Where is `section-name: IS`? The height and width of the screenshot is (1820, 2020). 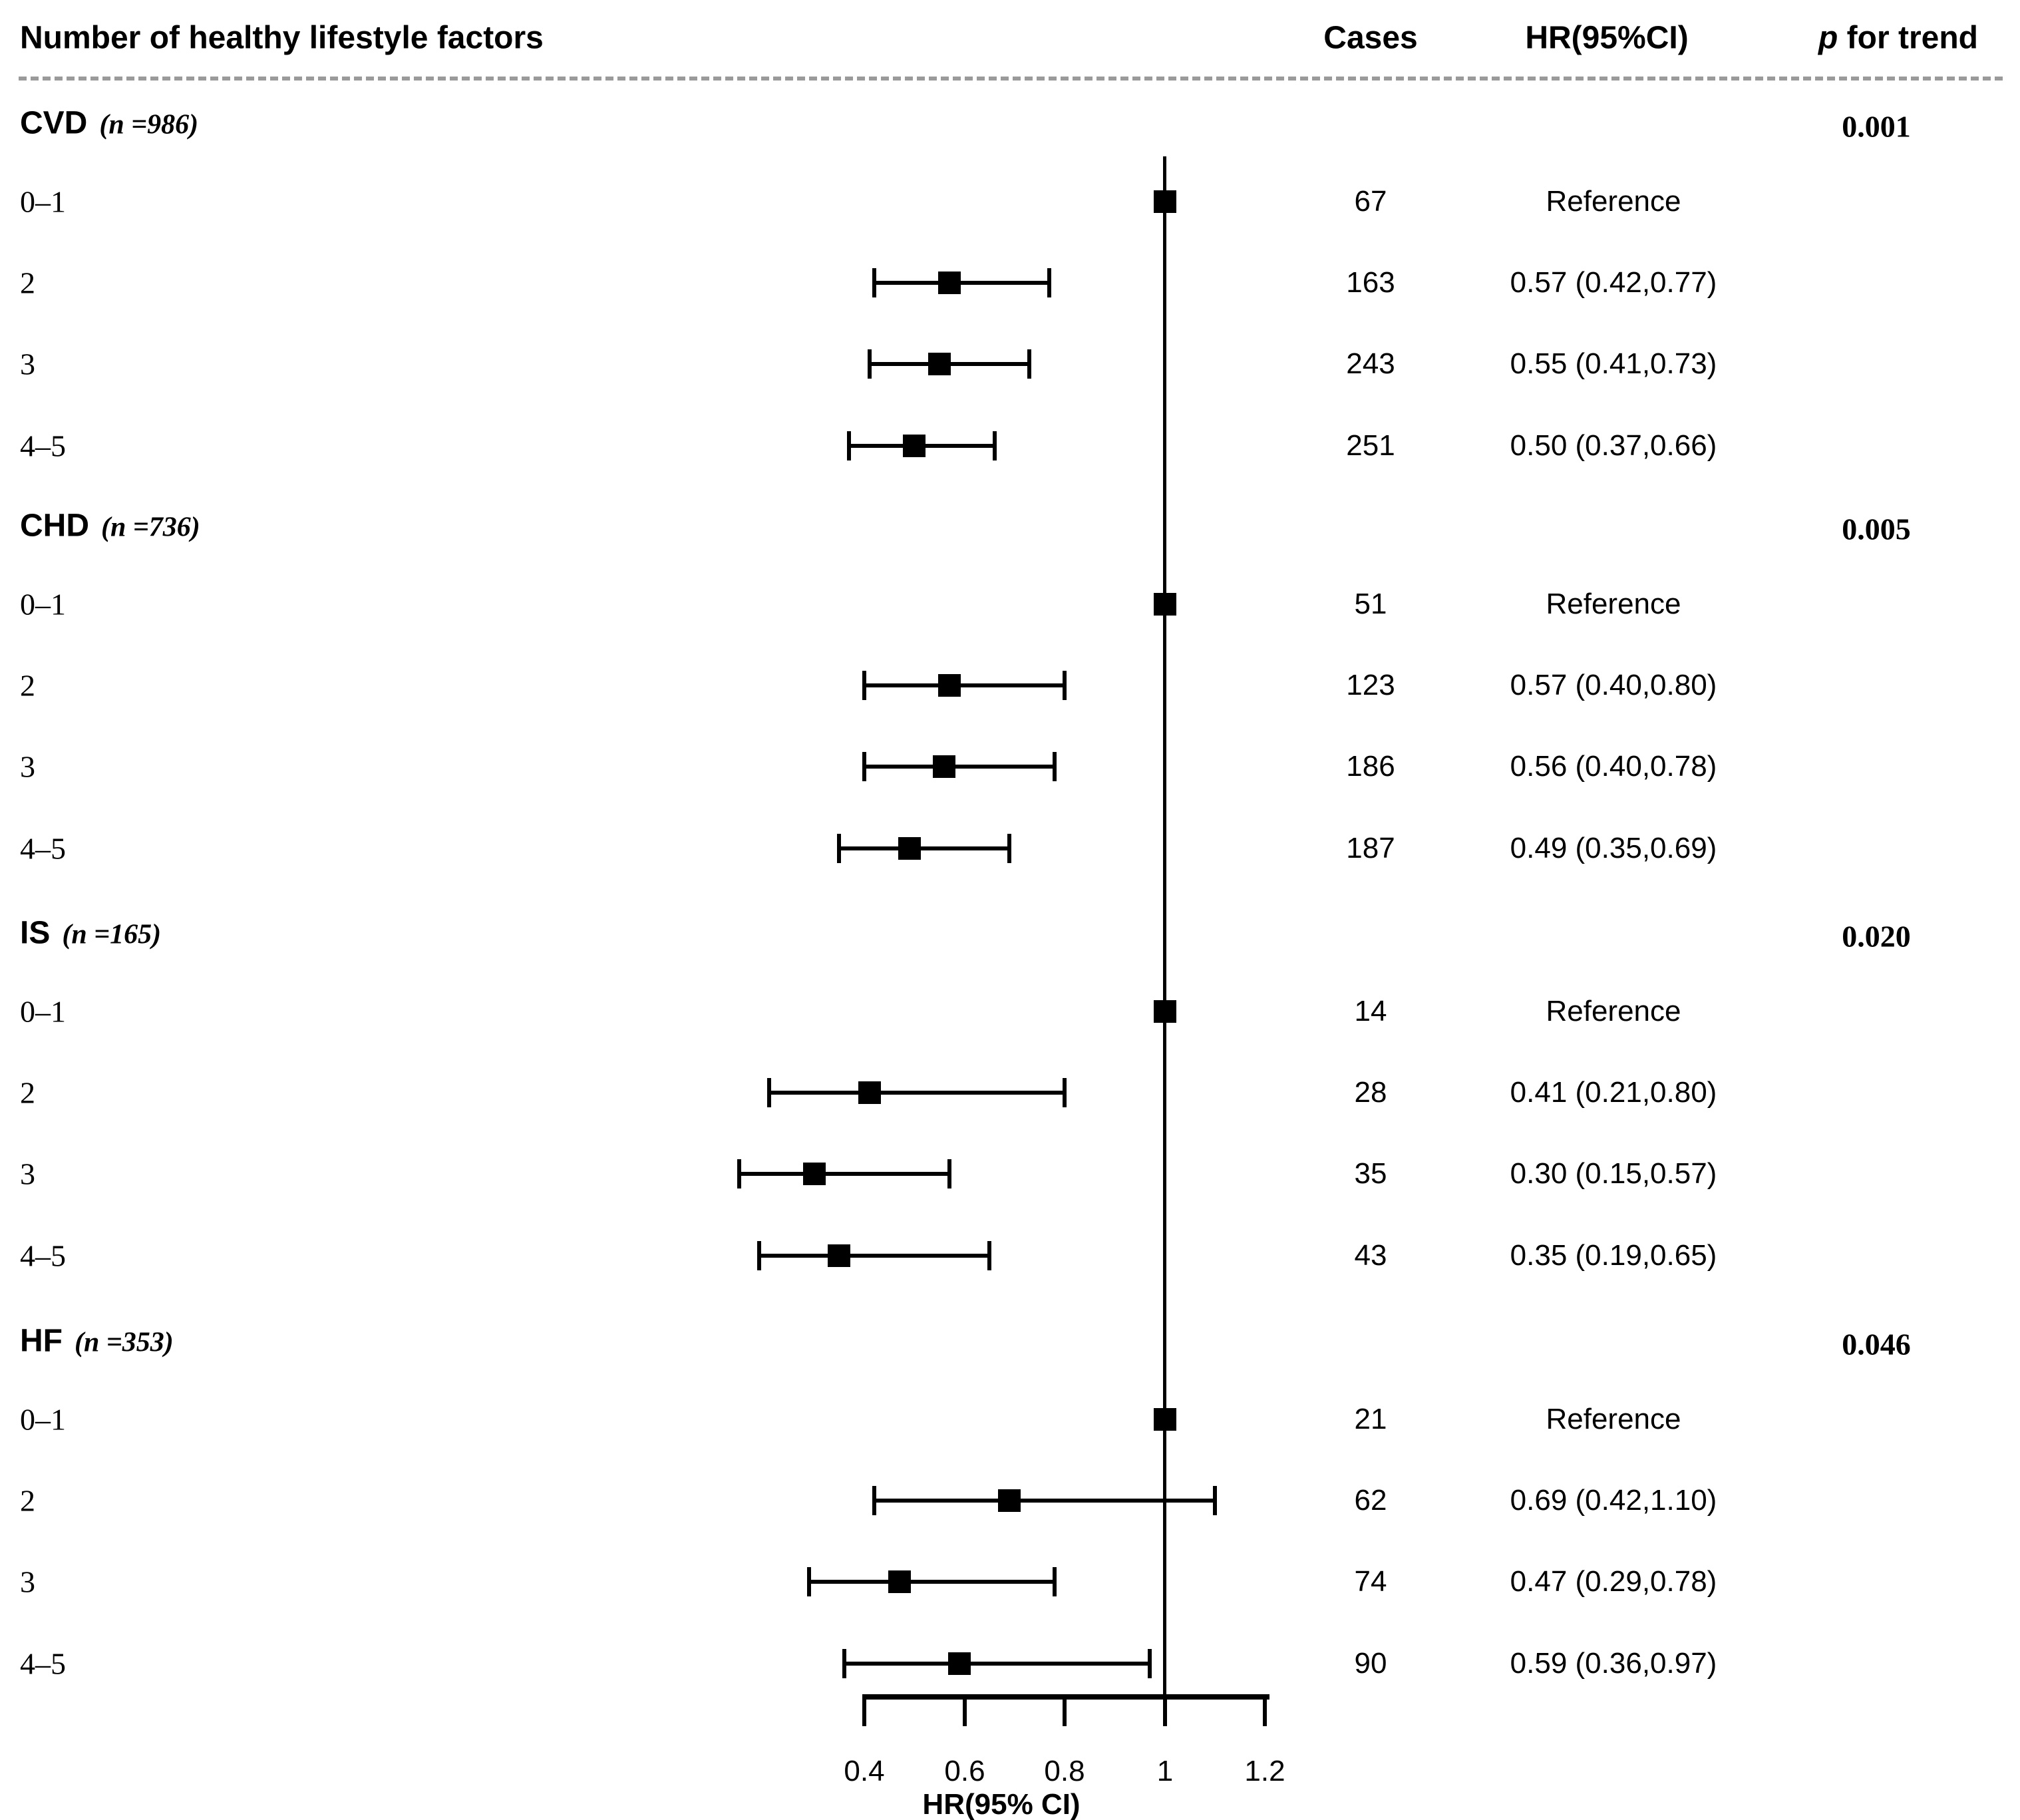 section-name: IS is located at coordinates (35, 933).